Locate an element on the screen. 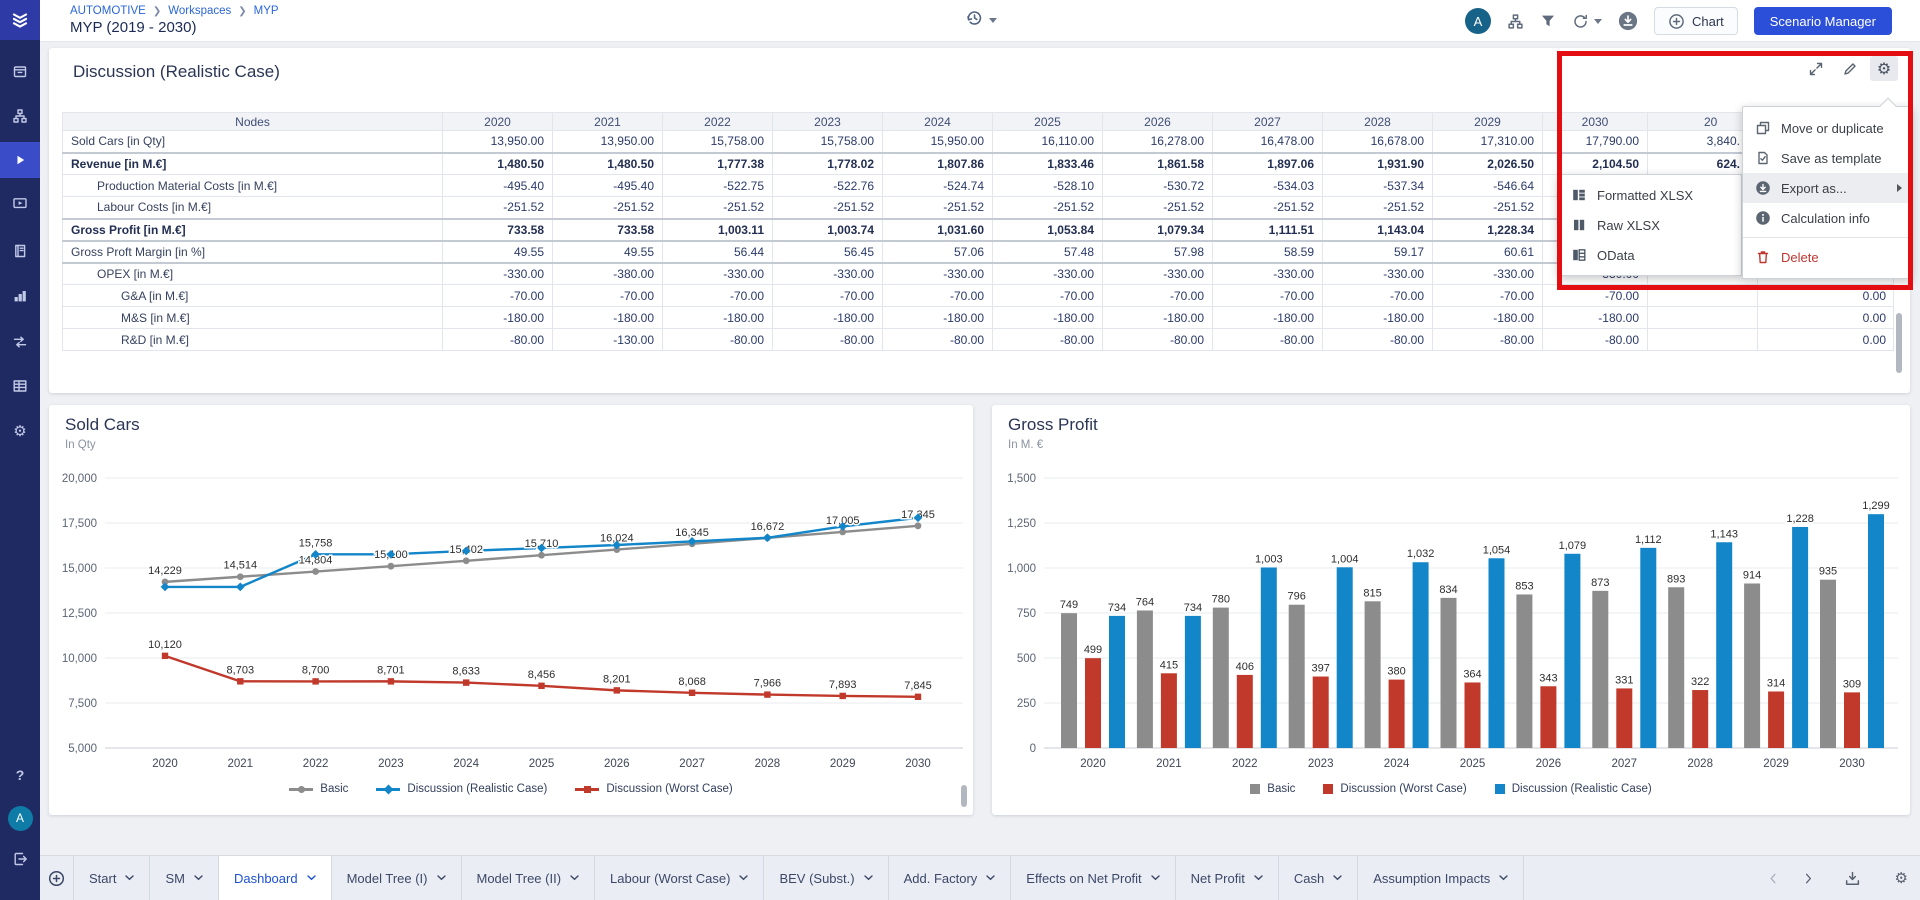 The width and height of the screenshot is (1920, 900). menu-item-calculation-info: Calculation info is located at coordinates (1827, 218).